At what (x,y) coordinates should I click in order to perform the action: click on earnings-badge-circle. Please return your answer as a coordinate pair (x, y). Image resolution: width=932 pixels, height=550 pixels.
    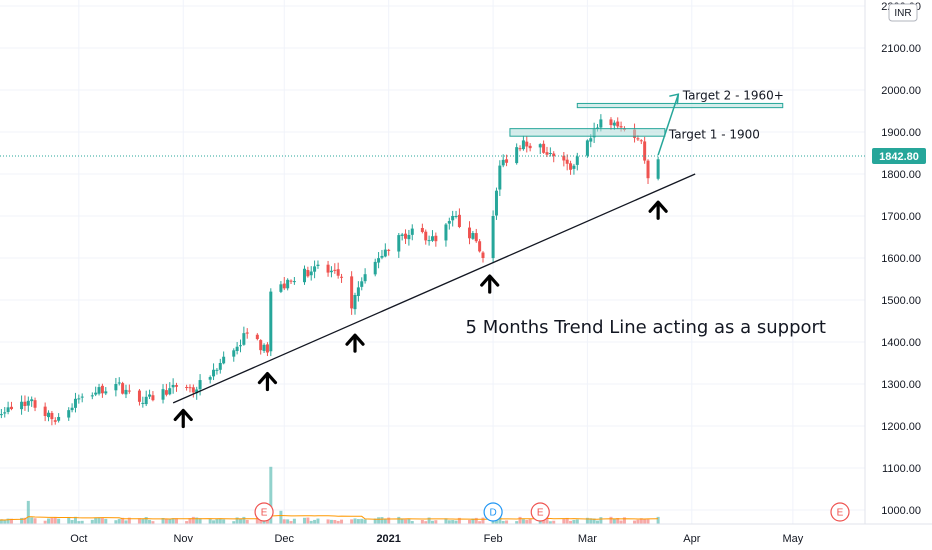
    Looking at the image, I should click on (540, 512).